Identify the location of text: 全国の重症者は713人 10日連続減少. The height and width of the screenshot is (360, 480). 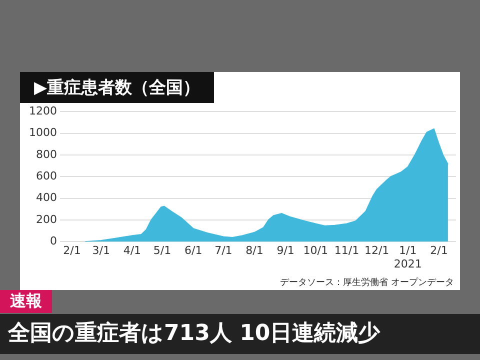
(240, 334).